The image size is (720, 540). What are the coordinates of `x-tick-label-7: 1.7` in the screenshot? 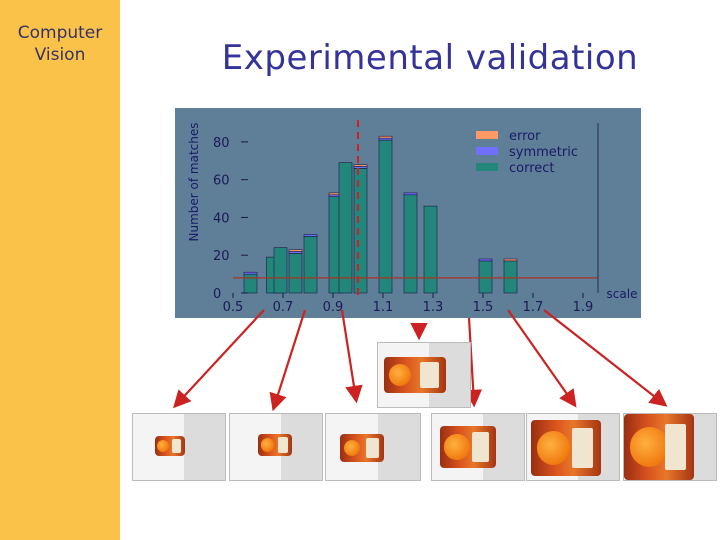 It's located at (533, 307).